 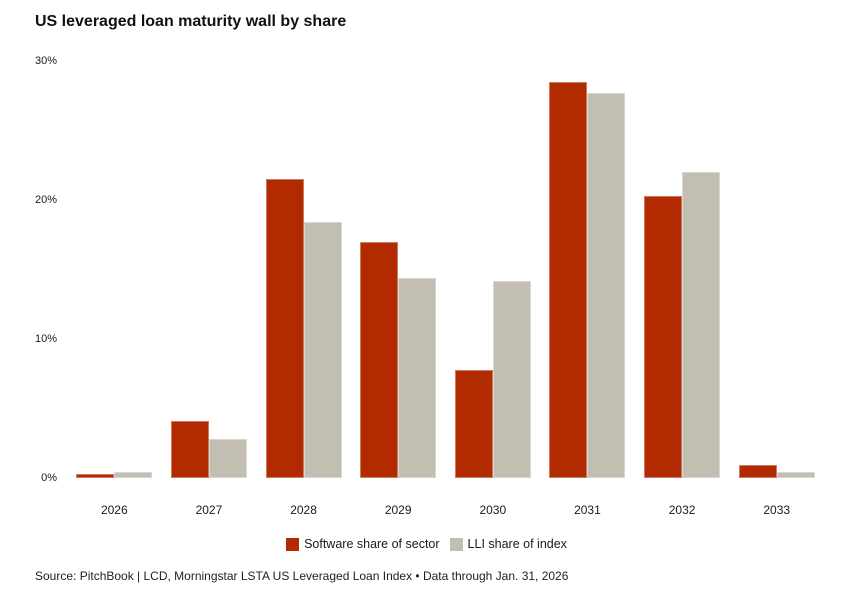 I want to click on bar-lli-2029, so click(x=417, y=377).